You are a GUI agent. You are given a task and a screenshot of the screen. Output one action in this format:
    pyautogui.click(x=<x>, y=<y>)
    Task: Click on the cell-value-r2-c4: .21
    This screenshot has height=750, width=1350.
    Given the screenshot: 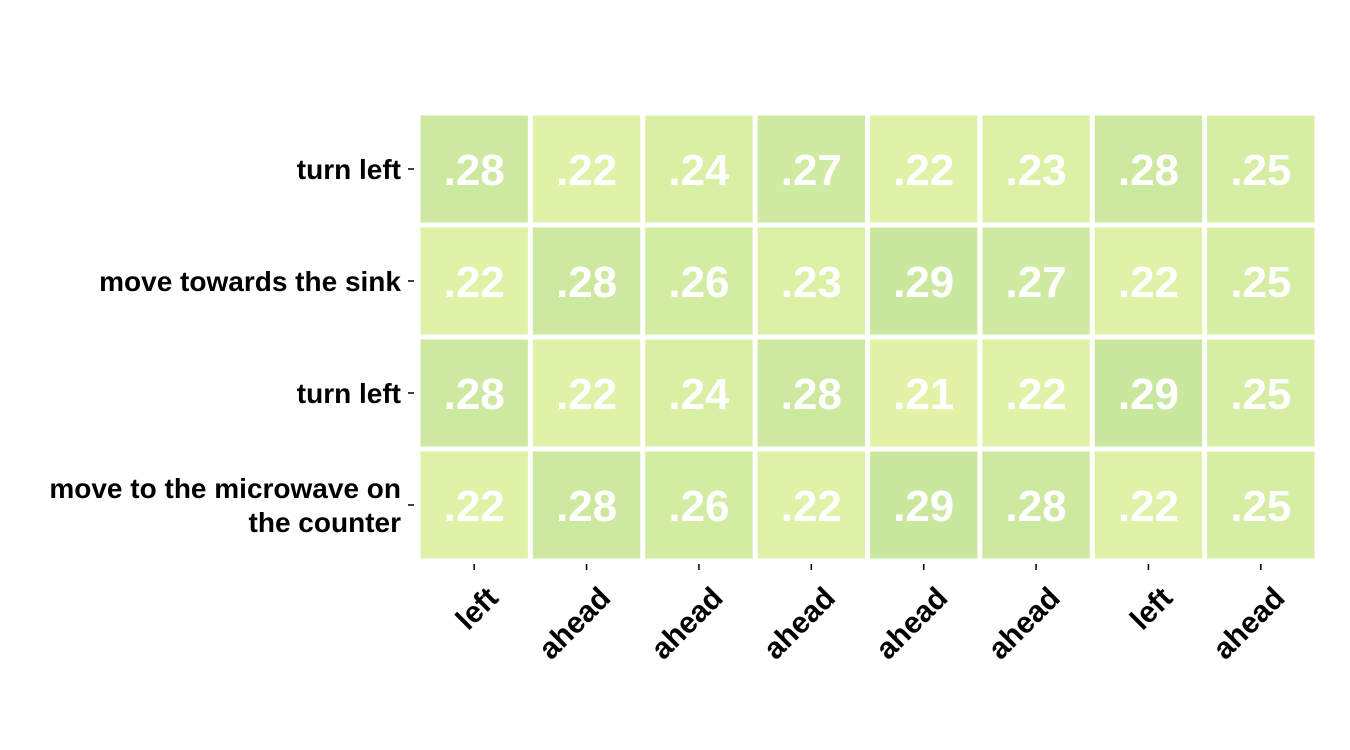 What is the action you would take?
    pyautogui.click(x=923, y=394)
    